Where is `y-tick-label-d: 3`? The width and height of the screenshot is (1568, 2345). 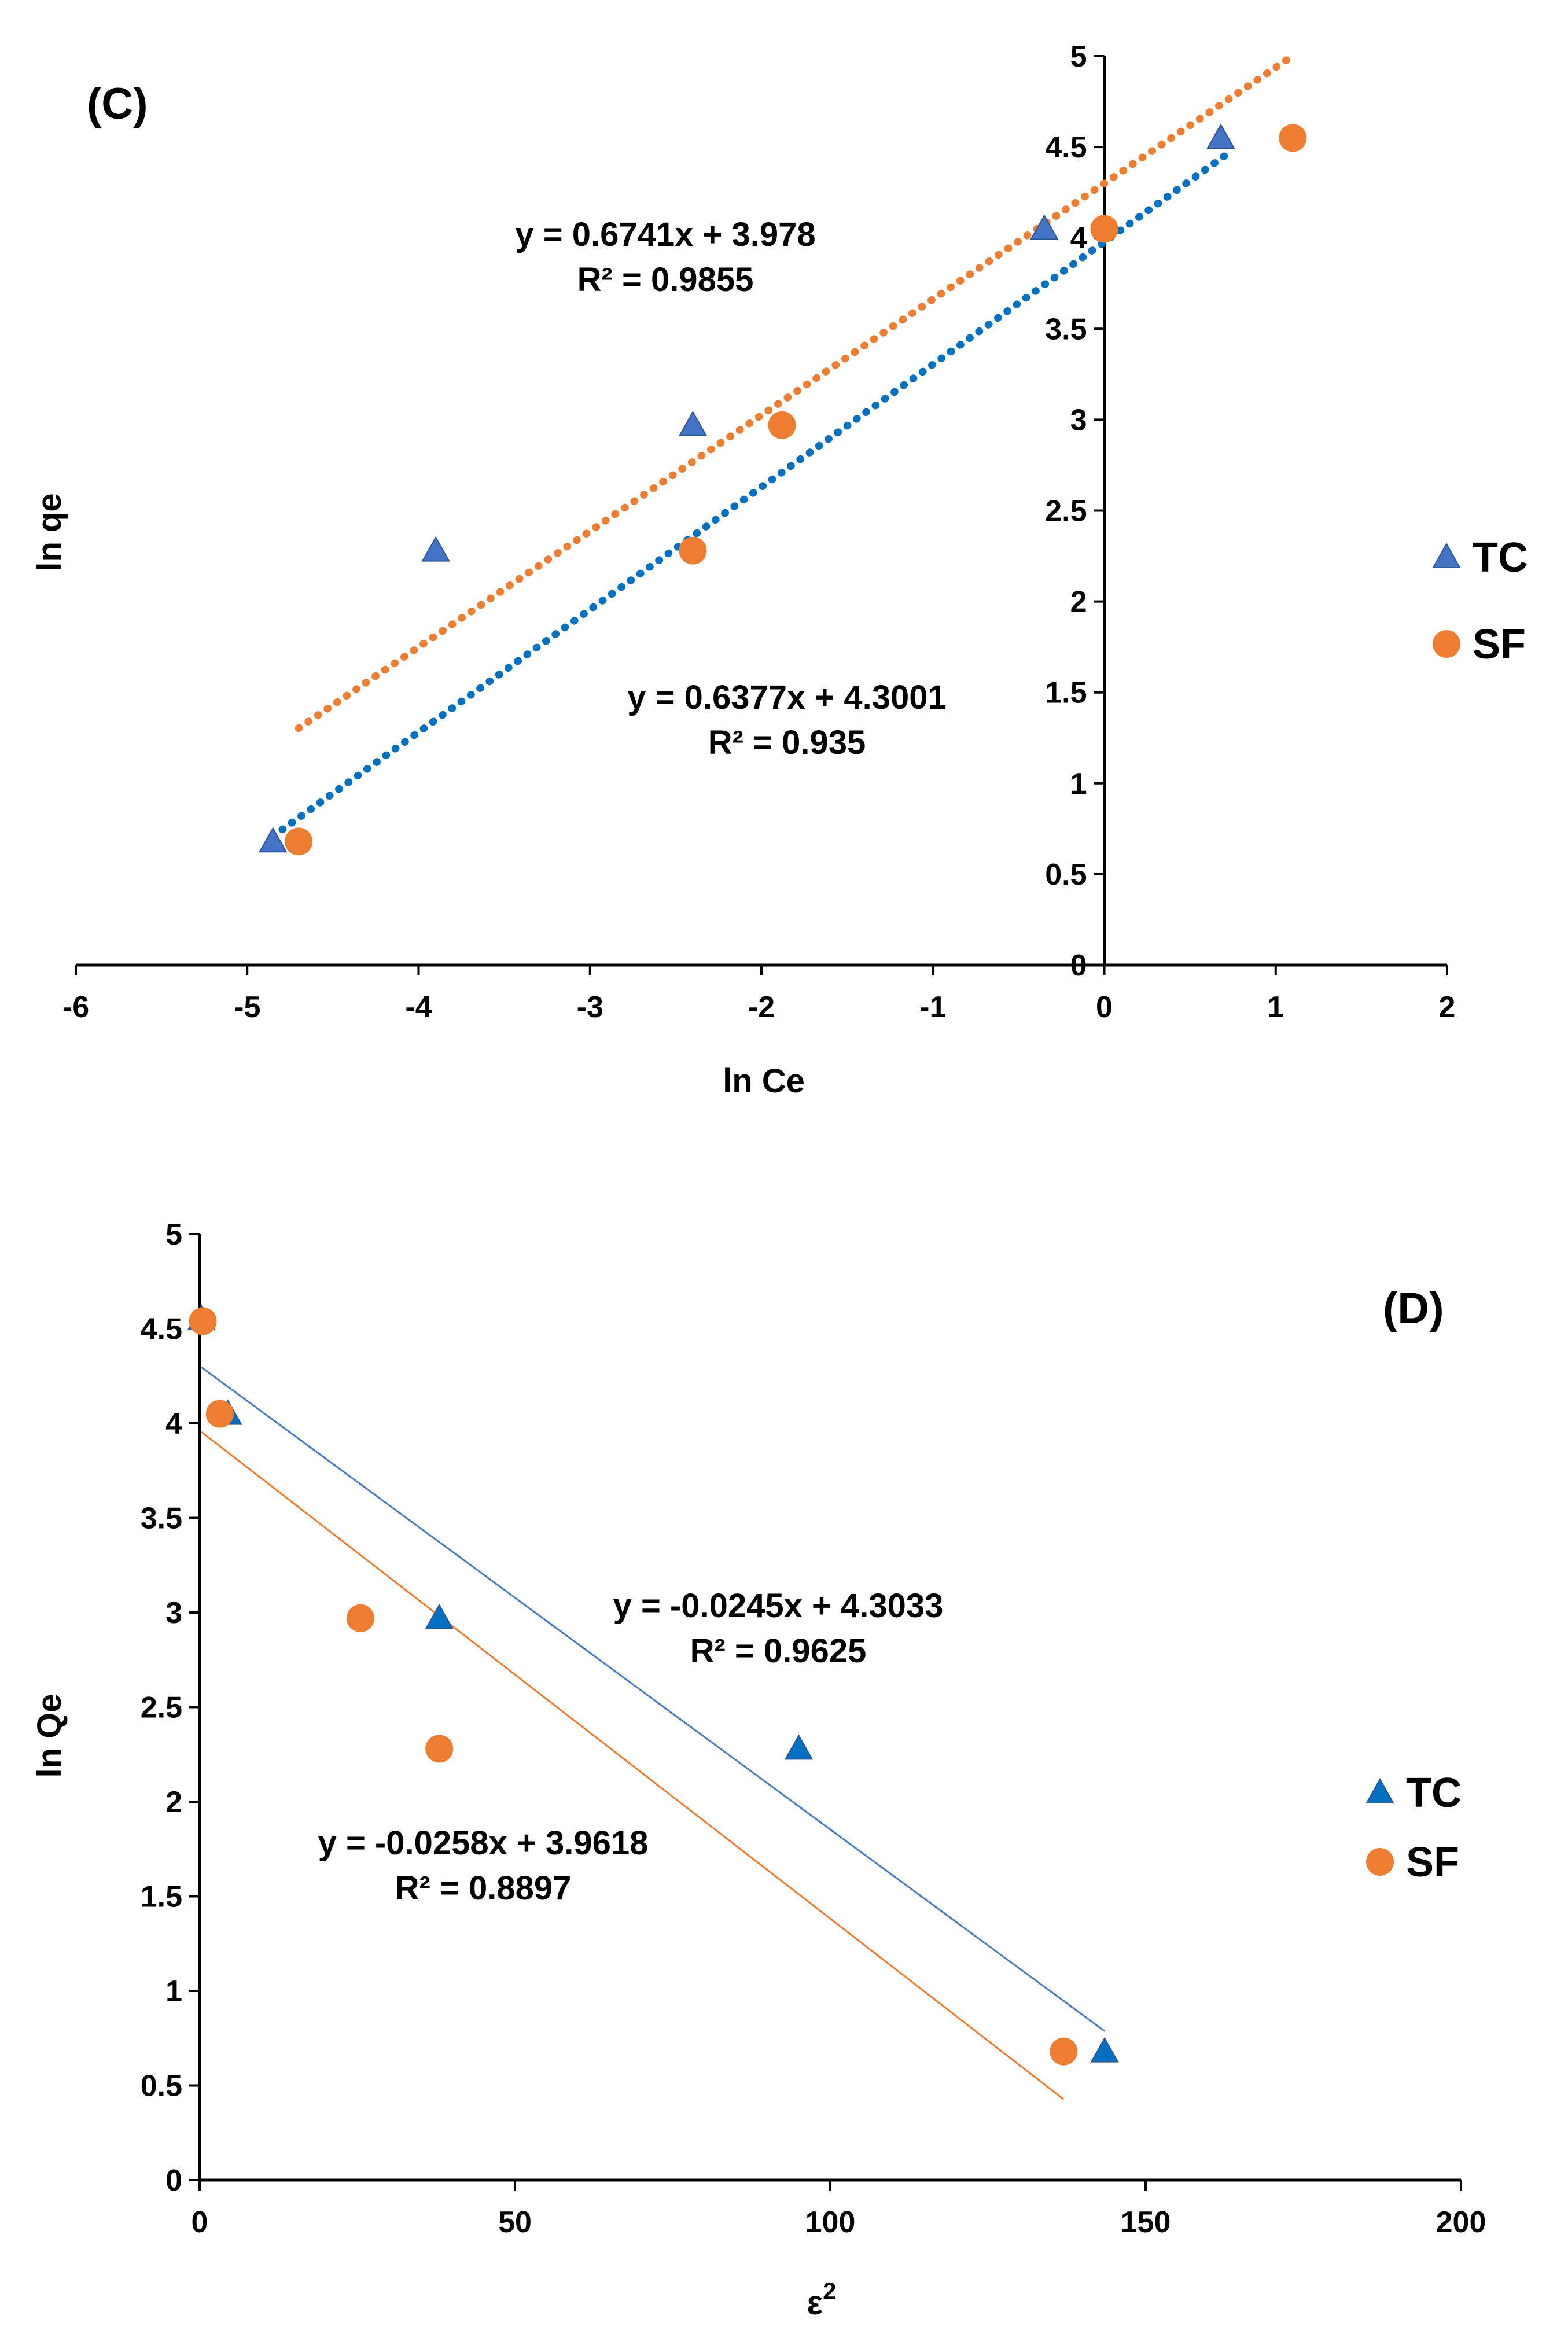 y-tick-label-d: 3 is located at coordinates (173, 1613).